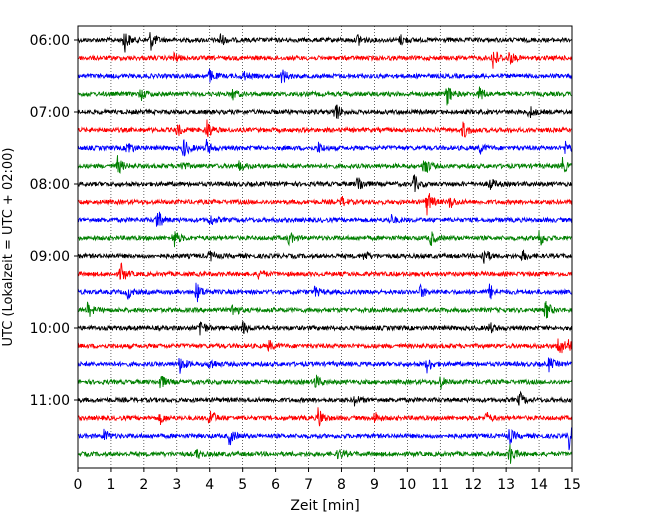  I want to click on x-tick-label: 8, so click(341, 485).